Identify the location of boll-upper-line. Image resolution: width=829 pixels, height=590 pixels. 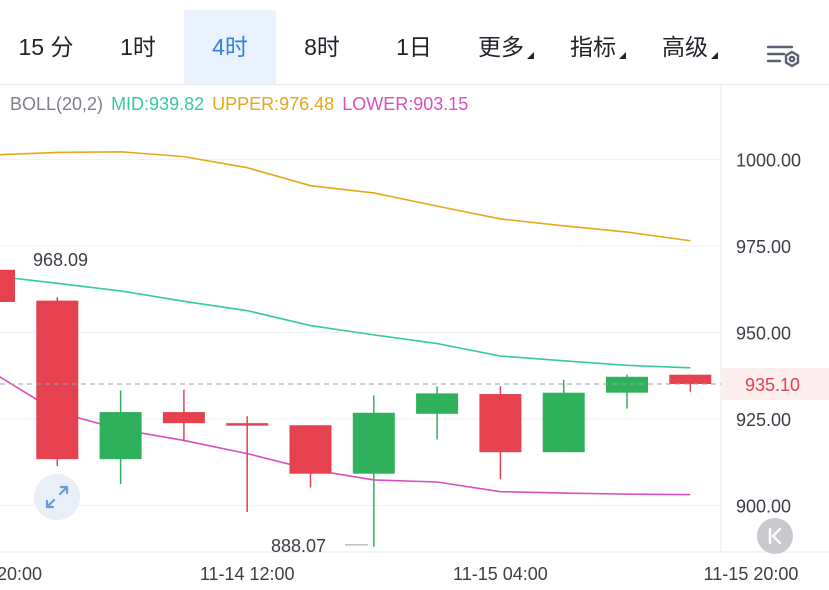
(345, 196).